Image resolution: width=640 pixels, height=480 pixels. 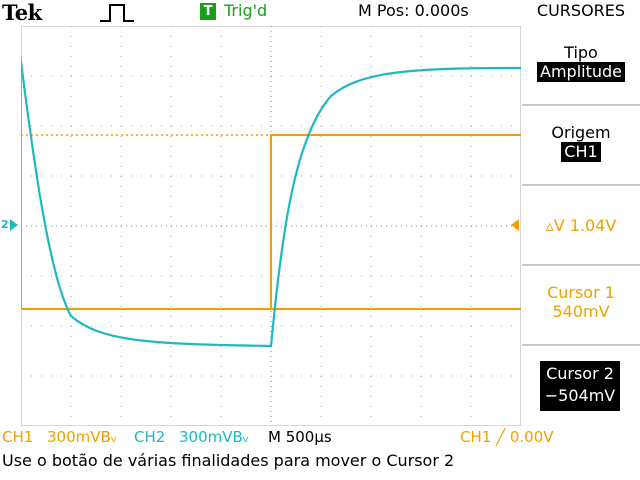 I want to click on source-menu-button: Origem CH1, so click(x=581, y=142).